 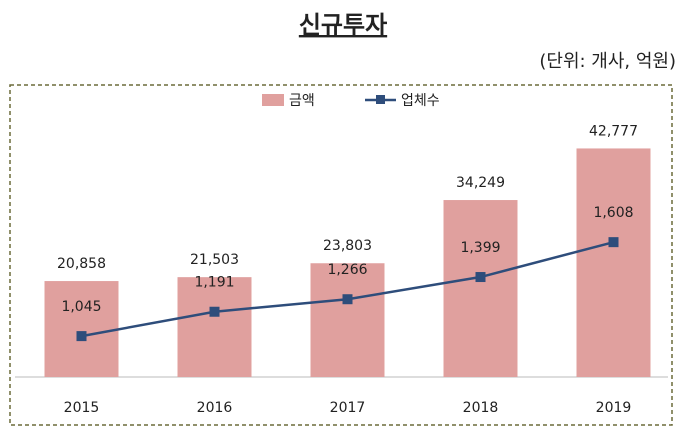 I want to click on legend-label: 금액, so click(x=302, y=101).